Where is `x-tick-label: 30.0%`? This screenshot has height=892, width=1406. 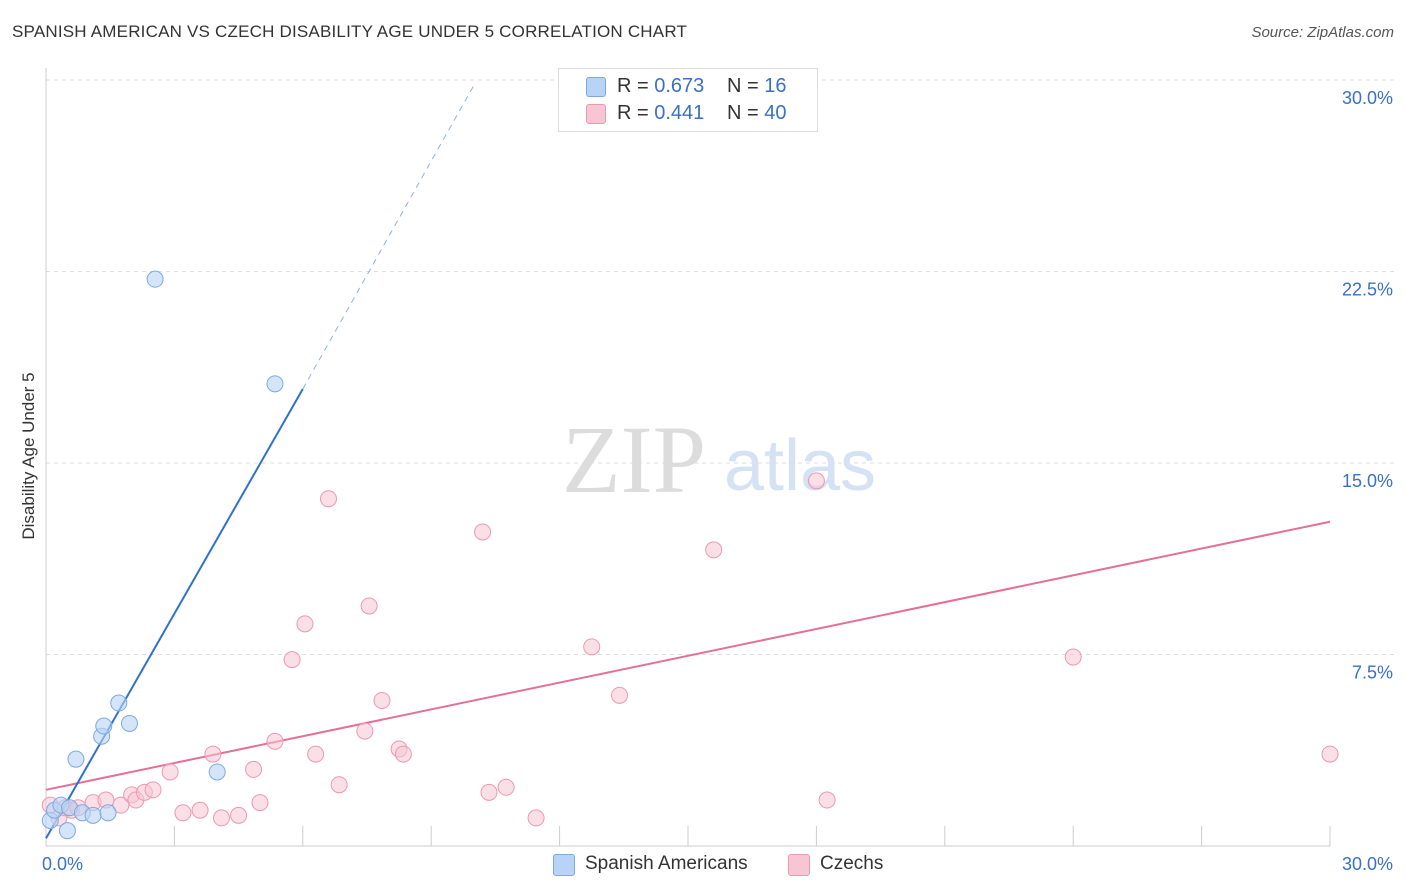 x-tick-label: 30.0% is located at coordinates (1367, 864).